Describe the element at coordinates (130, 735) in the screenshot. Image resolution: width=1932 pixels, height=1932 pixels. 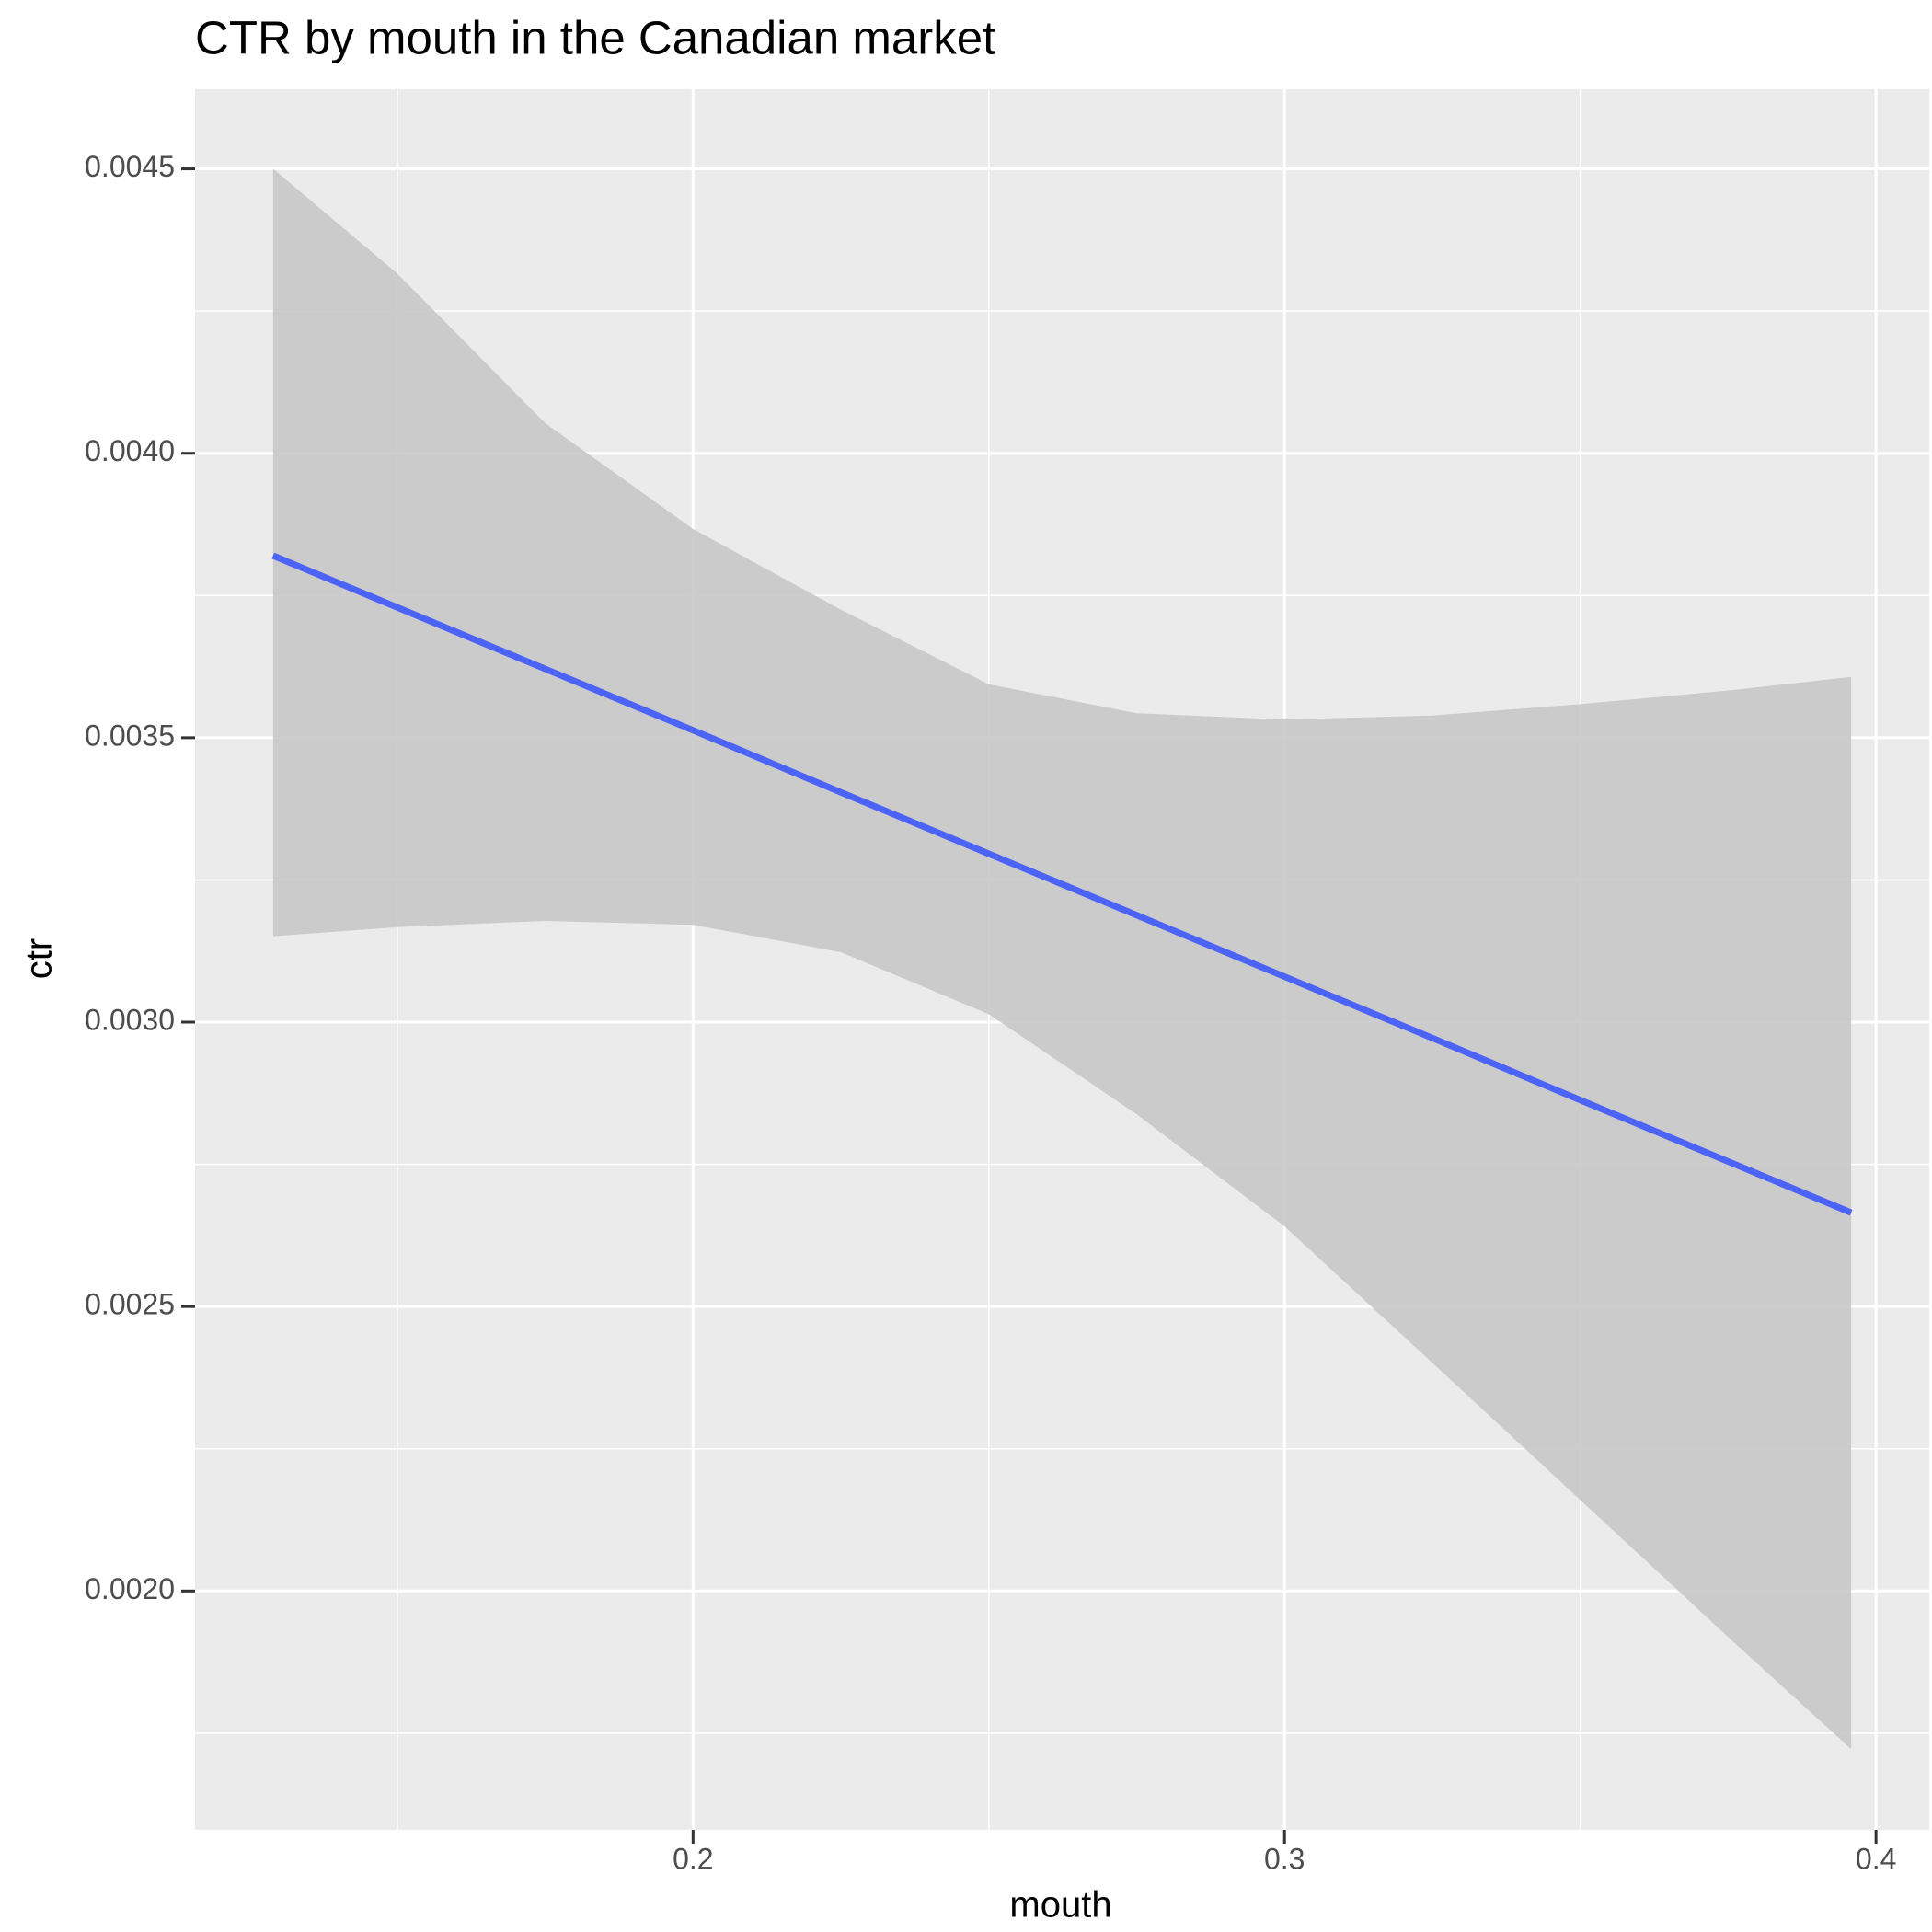
I see `y-tick-label: 0.0035` at that location.